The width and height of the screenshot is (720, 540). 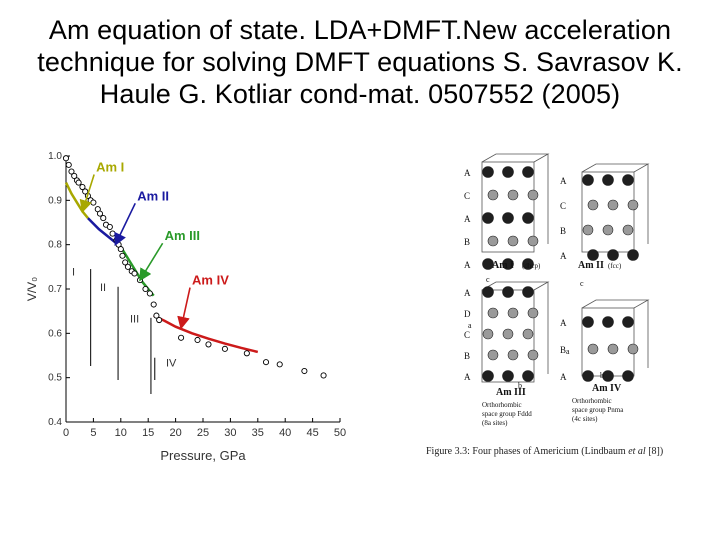 I want to click on x-axis-label: Pressure, GPa, so click(x=203, y=455).